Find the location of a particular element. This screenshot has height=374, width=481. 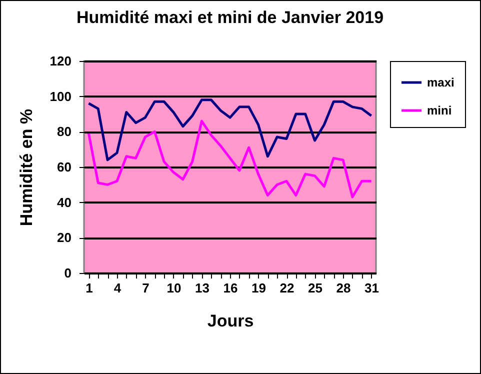

x-axis-title: Jours is located at coordinates (230, 321).